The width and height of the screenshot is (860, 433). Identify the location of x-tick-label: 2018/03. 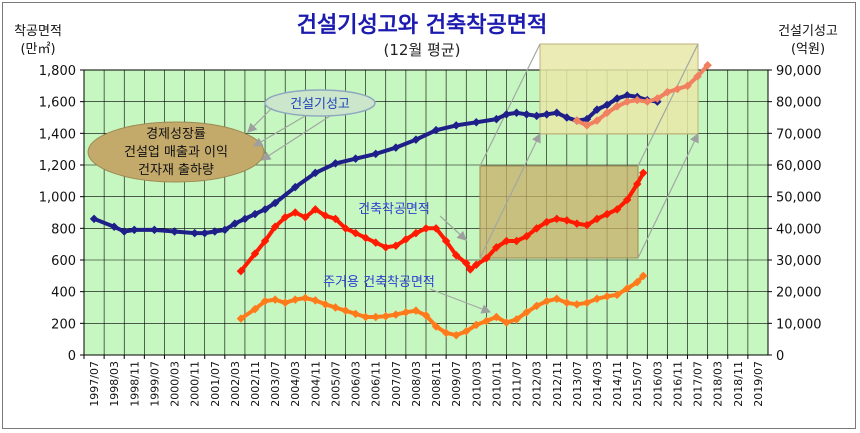
(718, 384).